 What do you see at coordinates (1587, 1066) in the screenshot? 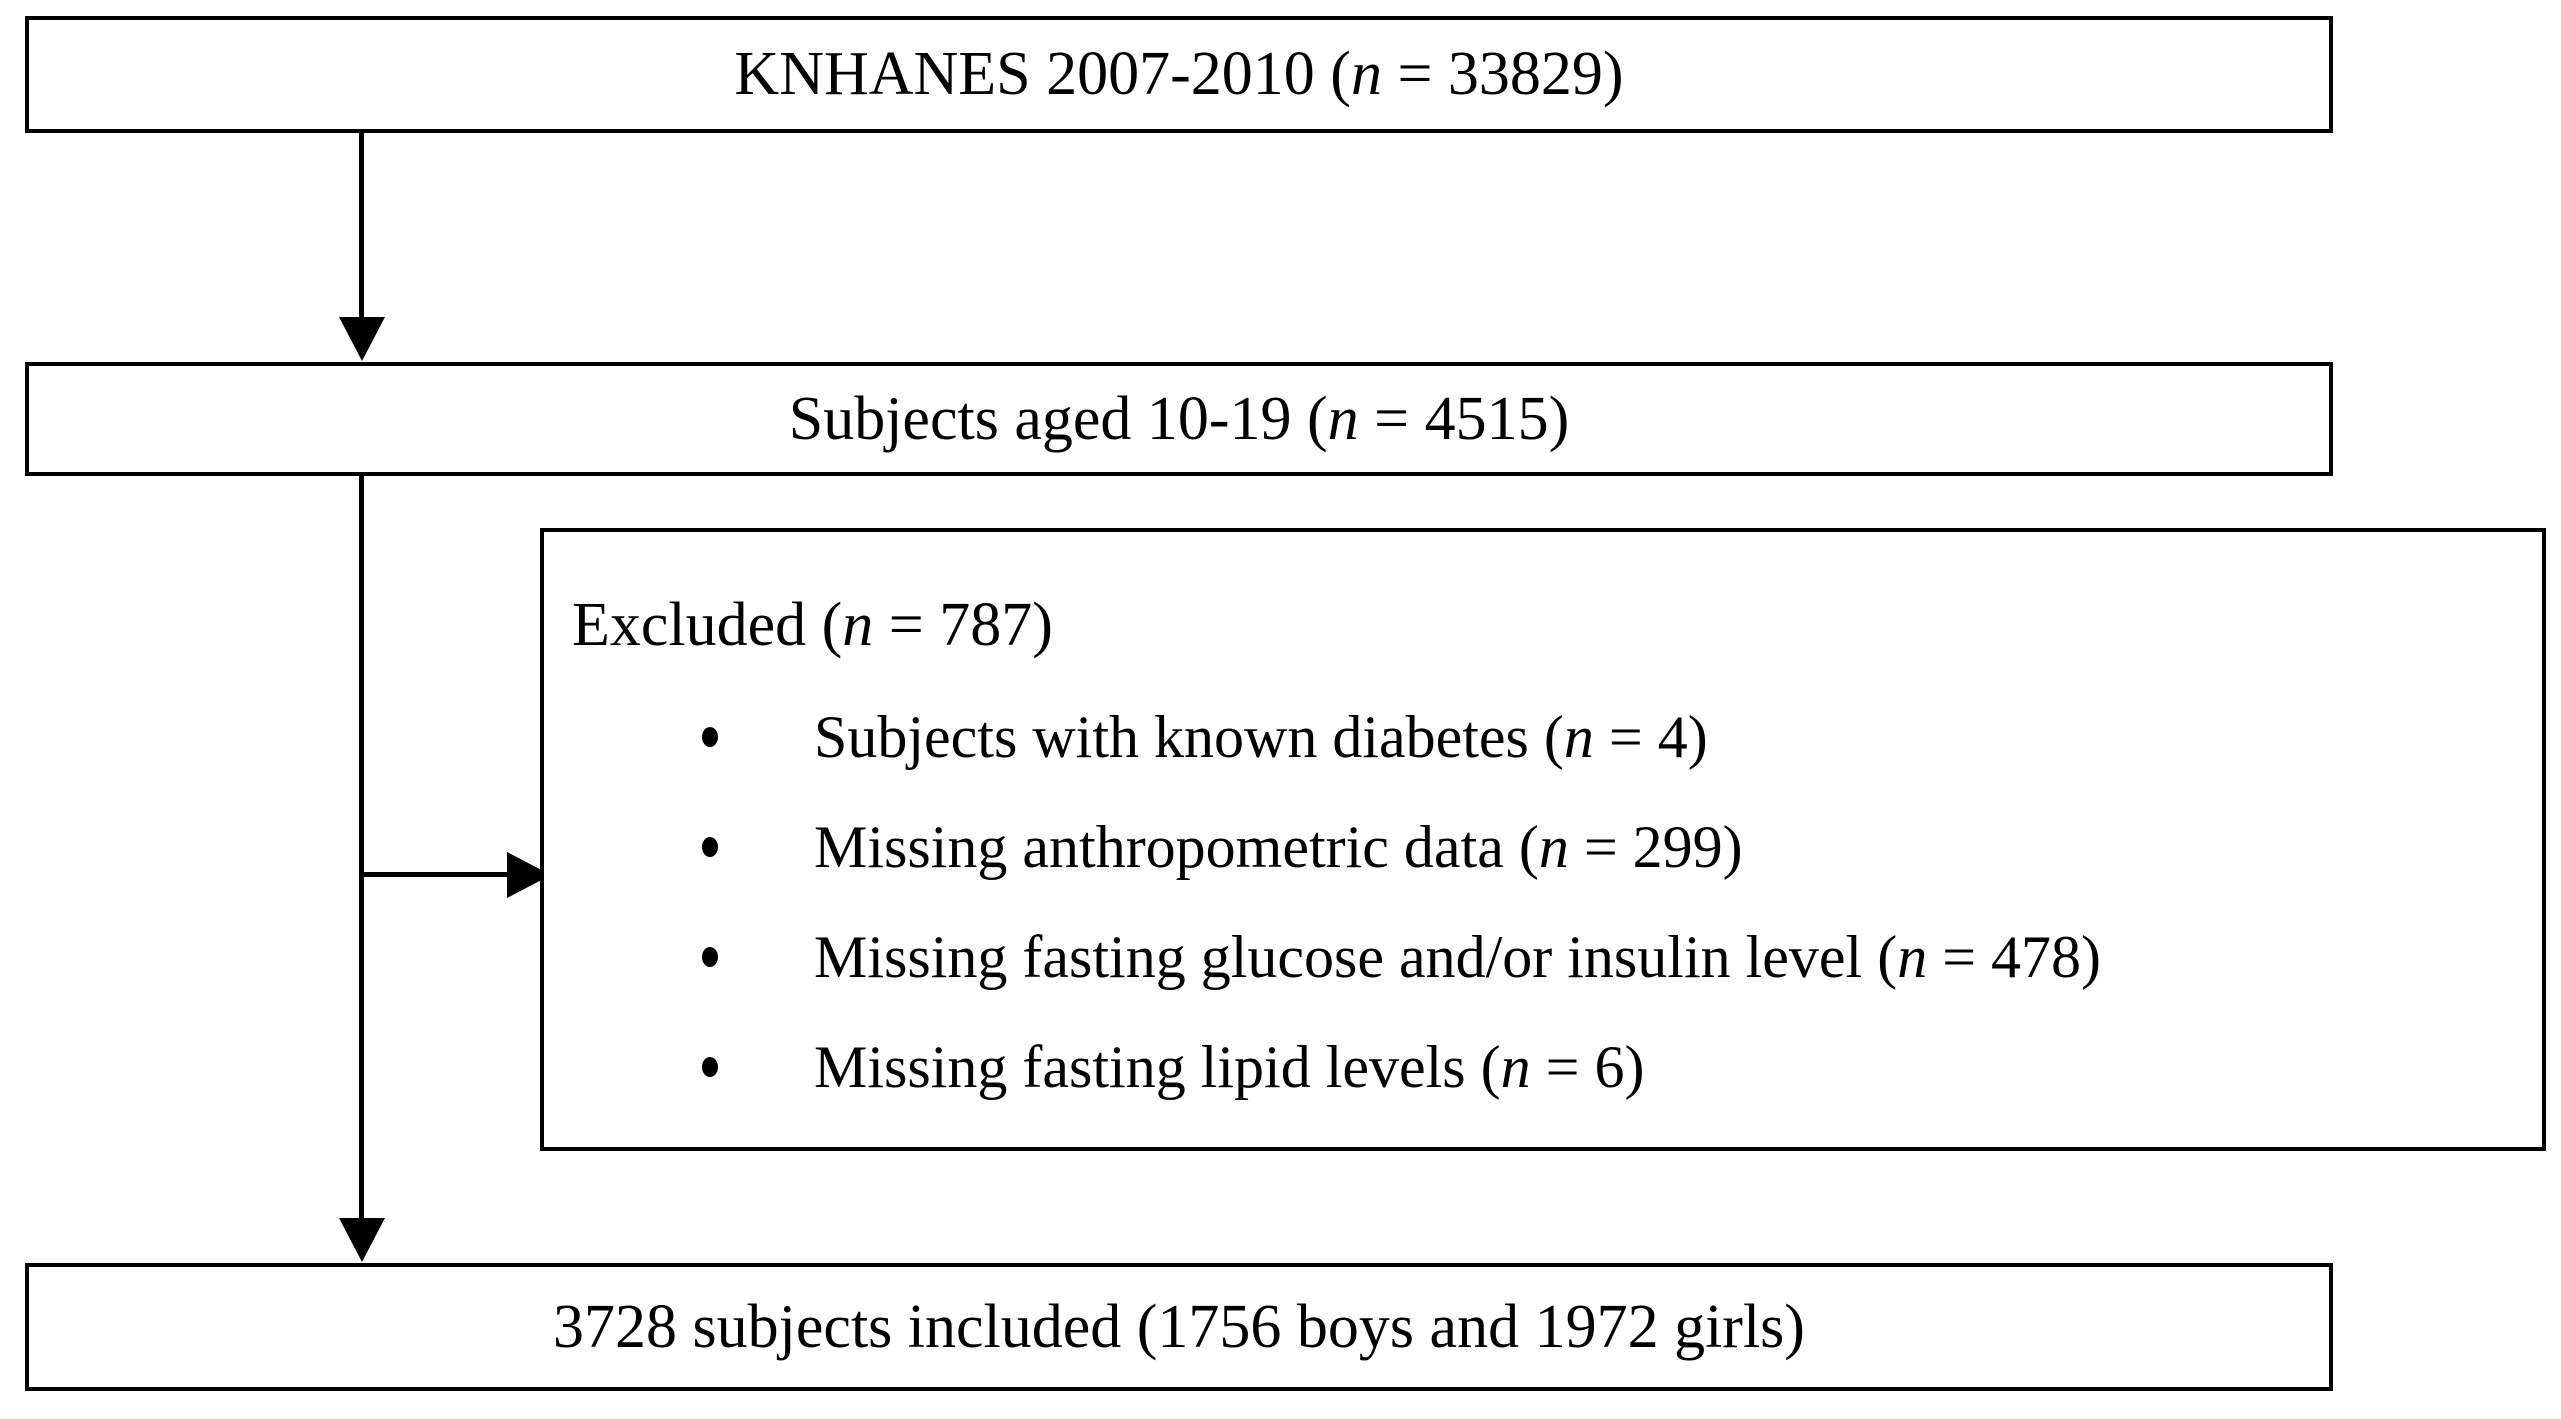
I see `item-text-suffix: = 6)` at bounding box center [1587, 1066].